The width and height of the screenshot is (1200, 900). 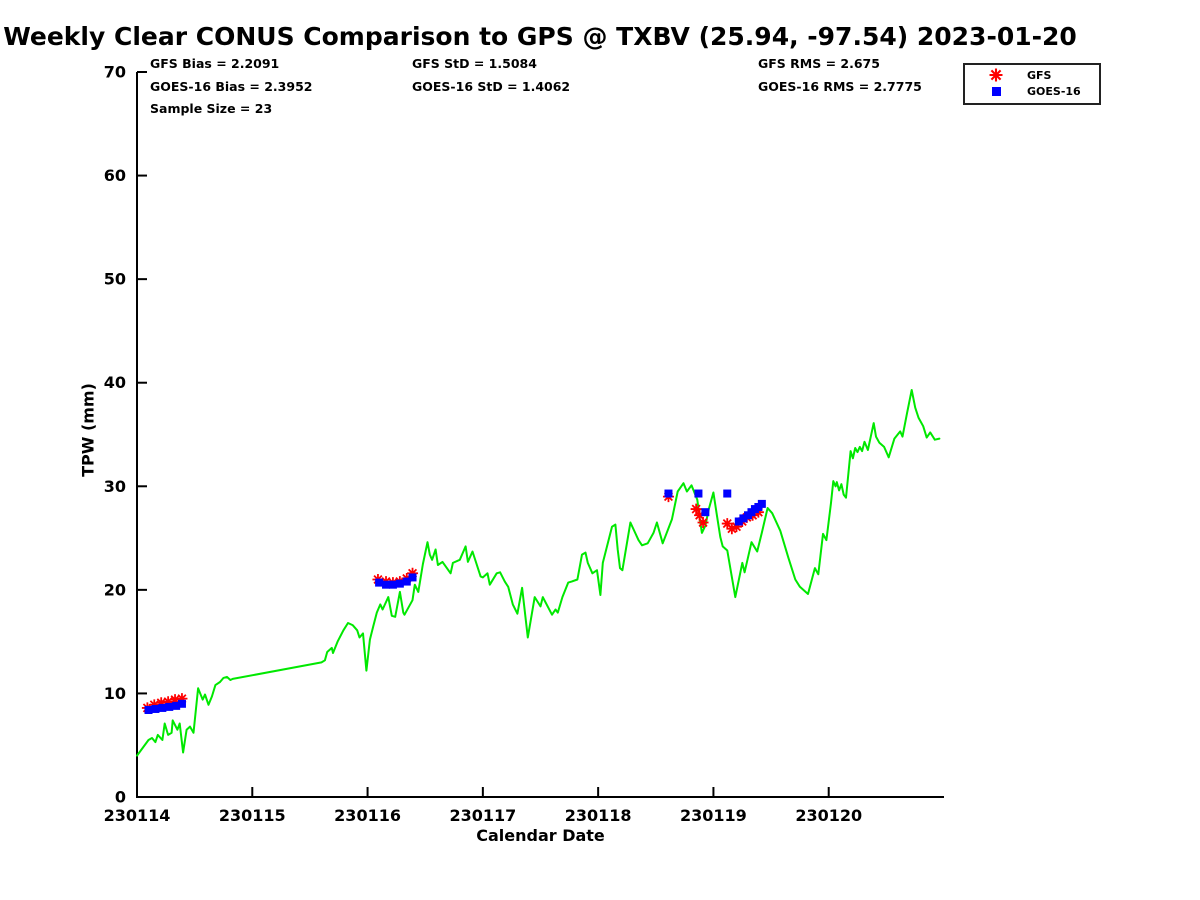 What do you see at coordinates (474, 63) in the screenshot?
I see `stat-gfs-std: GFS StD = 1.5084` at bounding box center [474, 63].